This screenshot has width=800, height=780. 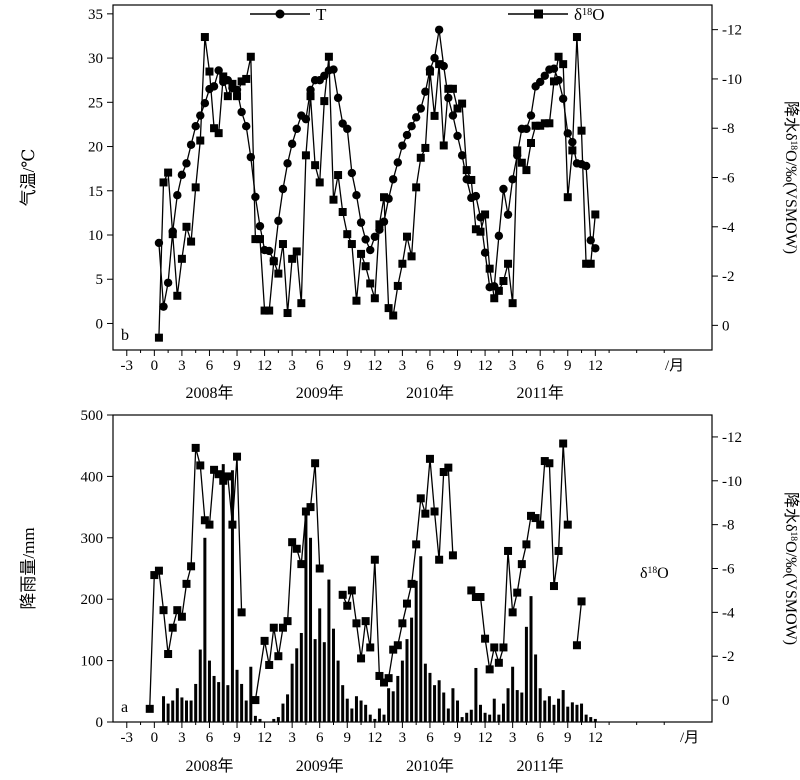 I want to click on y-left-axis-title: 降雨量/mm, so click(x=28, y=568).